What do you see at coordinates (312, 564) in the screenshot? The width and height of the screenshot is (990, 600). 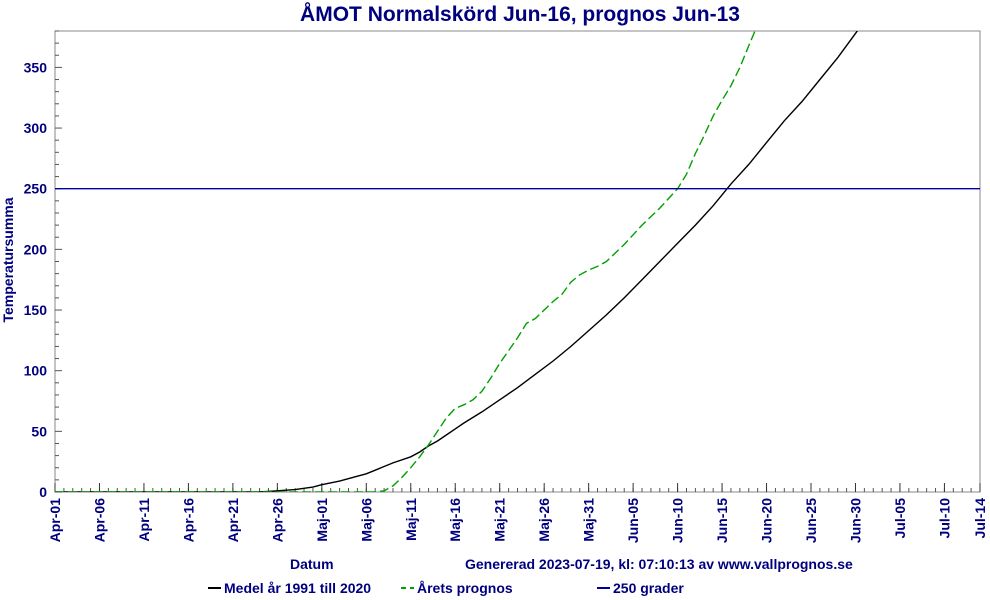 I see `x-axis-label: Datum` at bounding box center [312, 564].